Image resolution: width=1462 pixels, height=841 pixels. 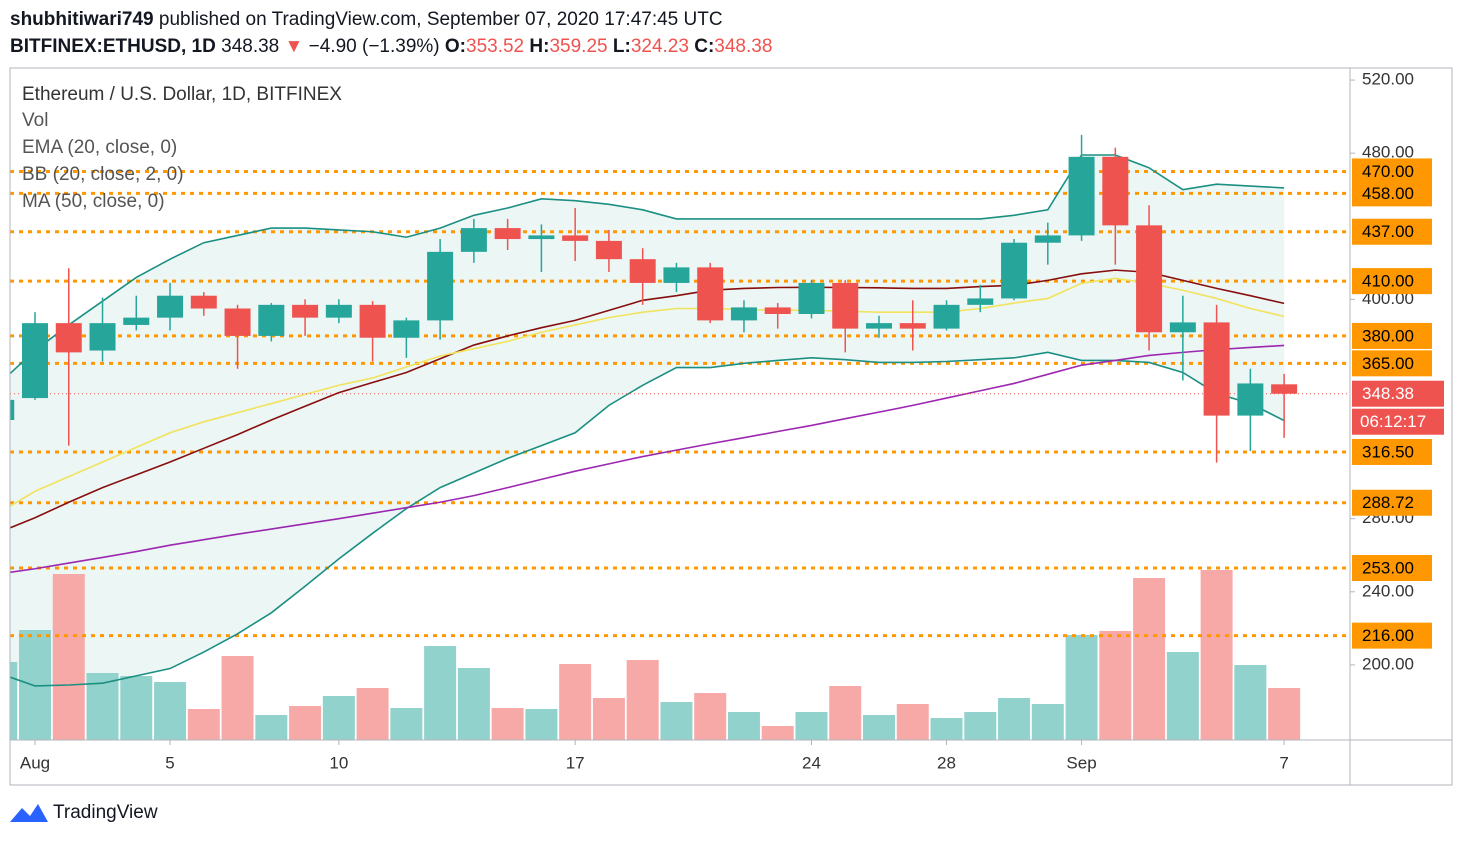 I want to click on chart-title: Ethereum / U.S. Dollar, 1D, BITFINEX, so click(x=182, y=94).